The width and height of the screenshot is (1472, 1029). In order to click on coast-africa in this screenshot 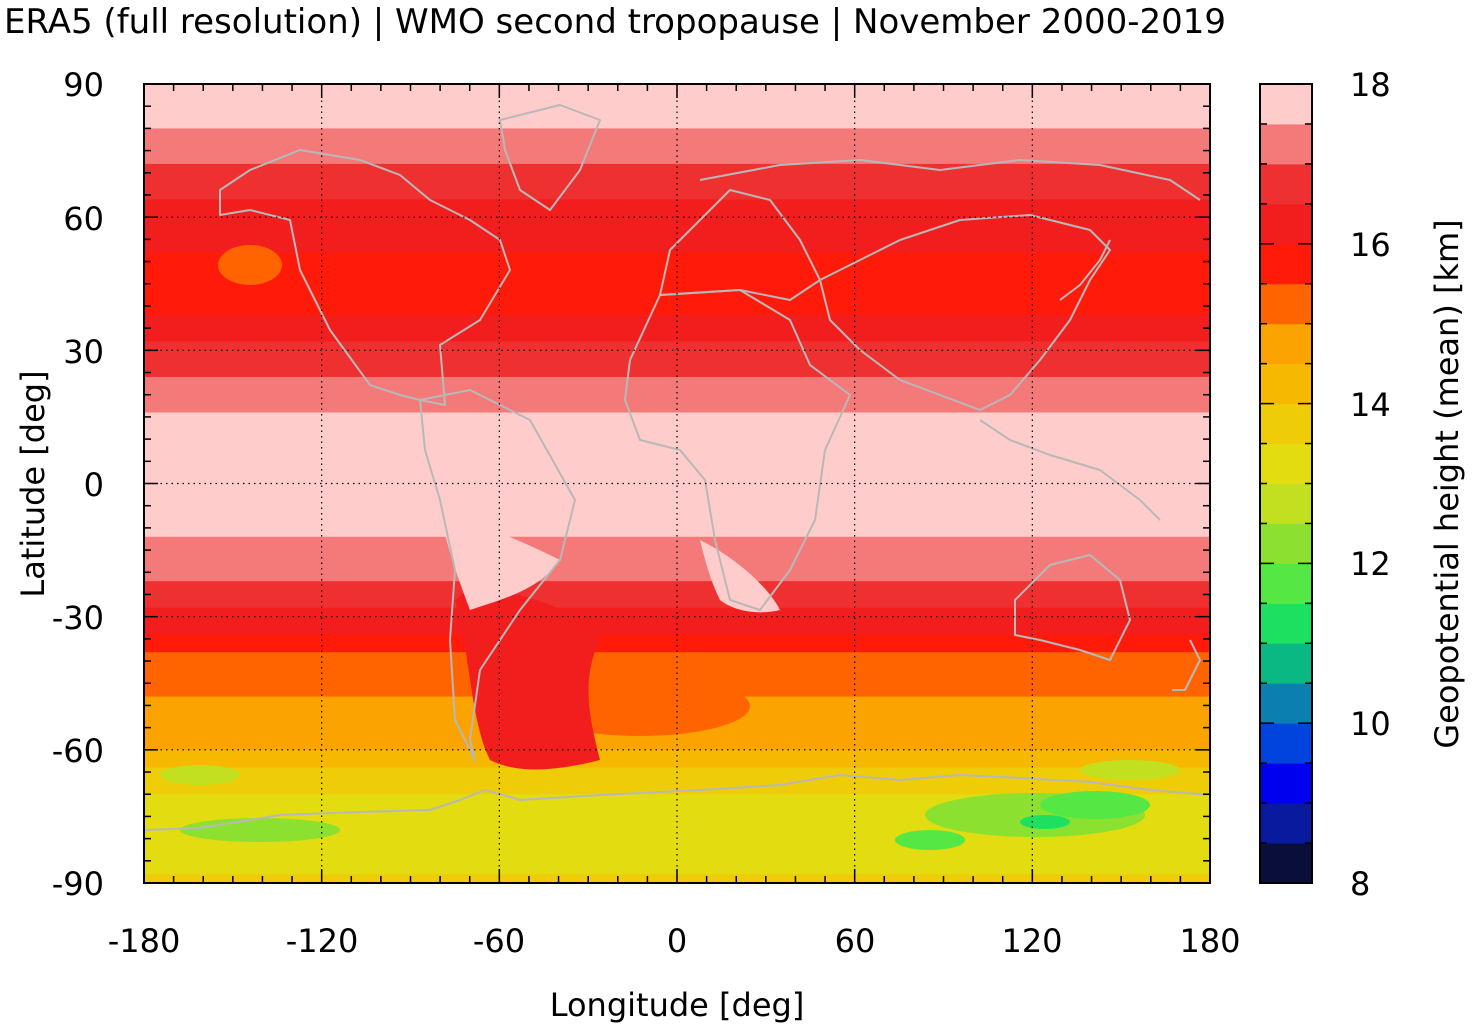, I will do `click(737, 450)`.